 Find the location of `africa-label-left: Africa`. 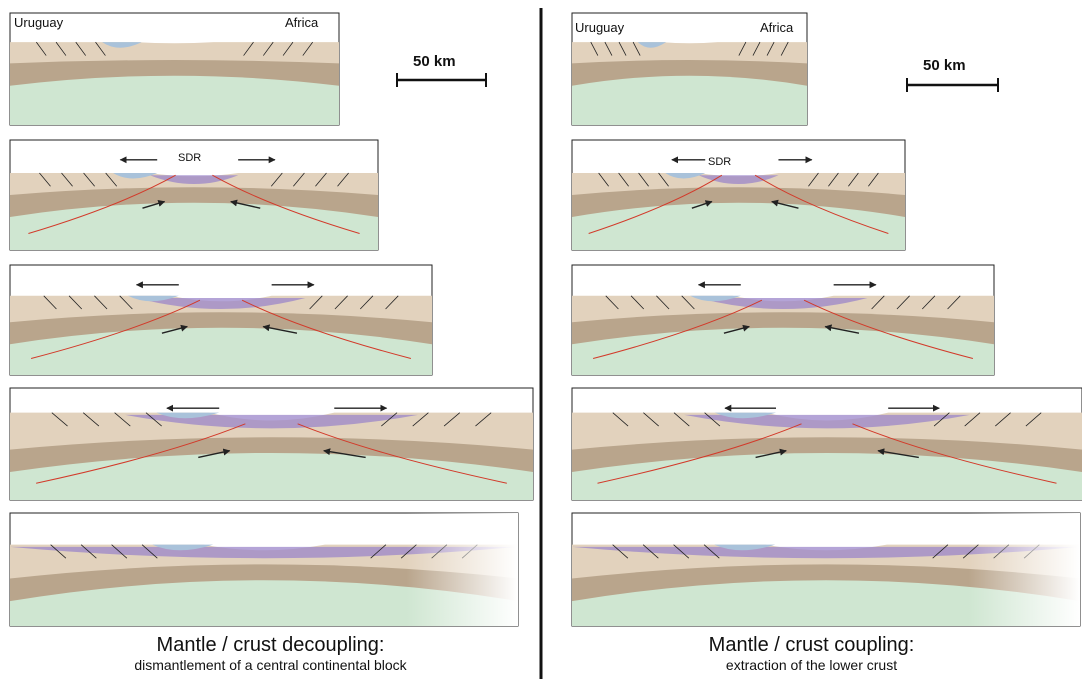

africa-label-left: Africa is located at coordinates (302, 22).